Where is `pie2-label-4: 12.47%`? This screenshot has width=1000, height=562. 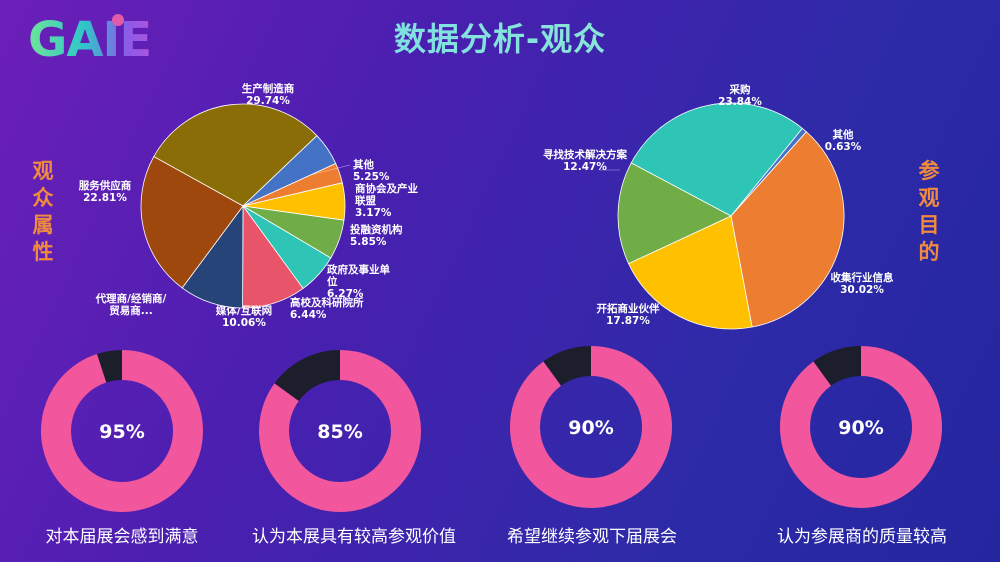
pie2-label-4: 12.47% is located at coordinates (585, 167).